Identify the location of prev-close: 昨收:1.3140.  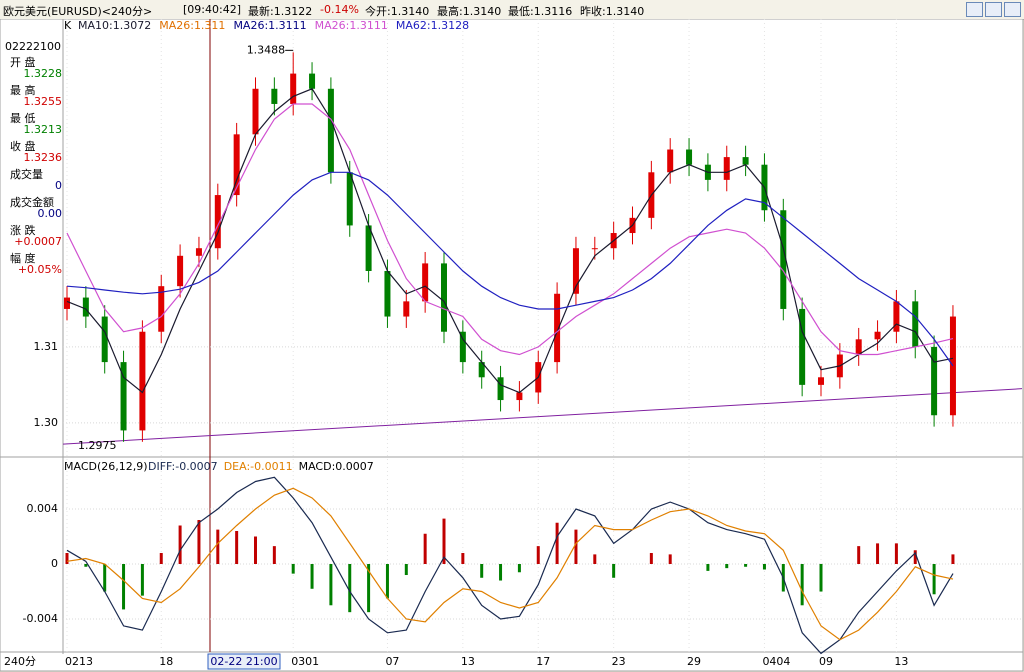
(612, 11).